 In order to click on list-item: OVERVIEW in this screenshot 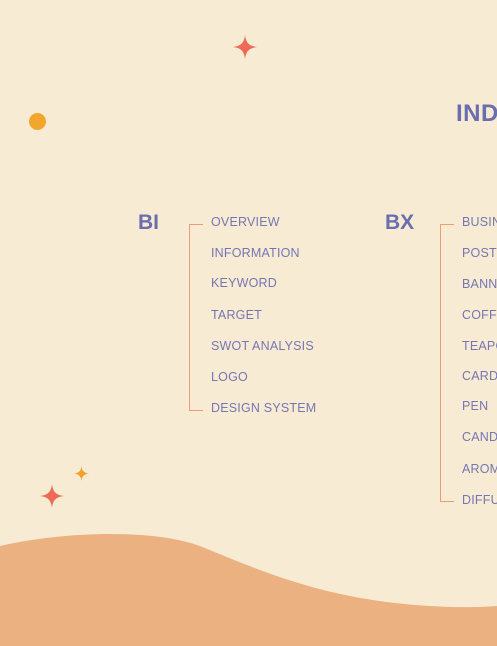, I will do `click(245, 222)`.